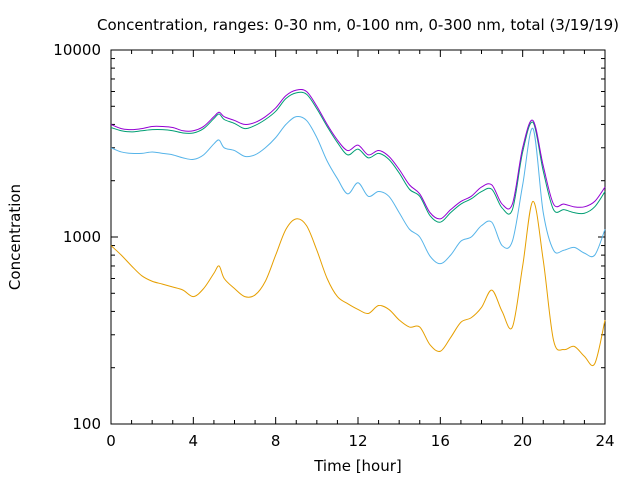  What do you see at coordinates (15, 237) in the screenshot?
I see `y-axis-label: Concentration` at bounding box center [15, 237].